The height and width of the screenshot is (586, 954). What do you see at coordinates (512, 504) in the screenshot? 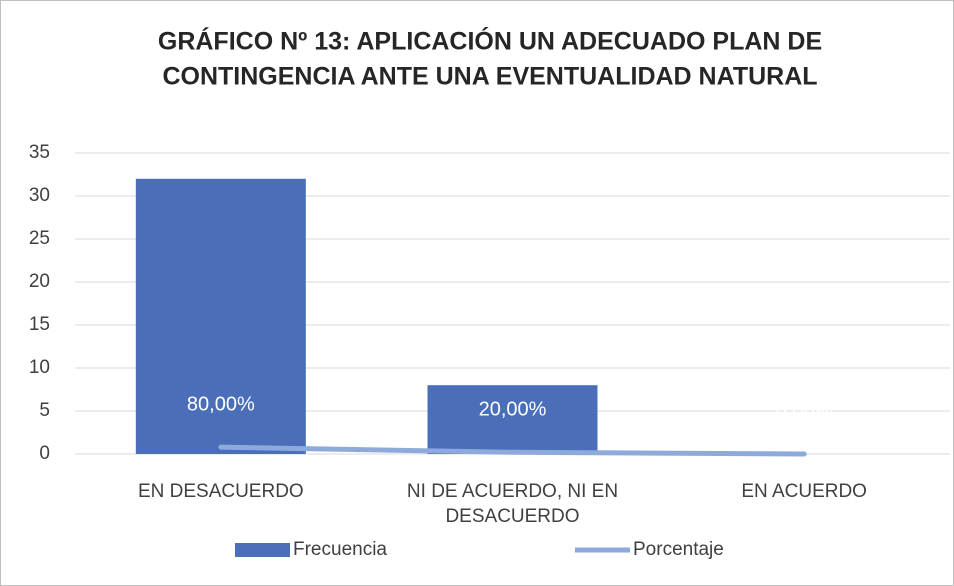
I see `x-tick-label: NI DE ACUERDO, NI EN DESACUERDO` at bounding box center [512, 504].